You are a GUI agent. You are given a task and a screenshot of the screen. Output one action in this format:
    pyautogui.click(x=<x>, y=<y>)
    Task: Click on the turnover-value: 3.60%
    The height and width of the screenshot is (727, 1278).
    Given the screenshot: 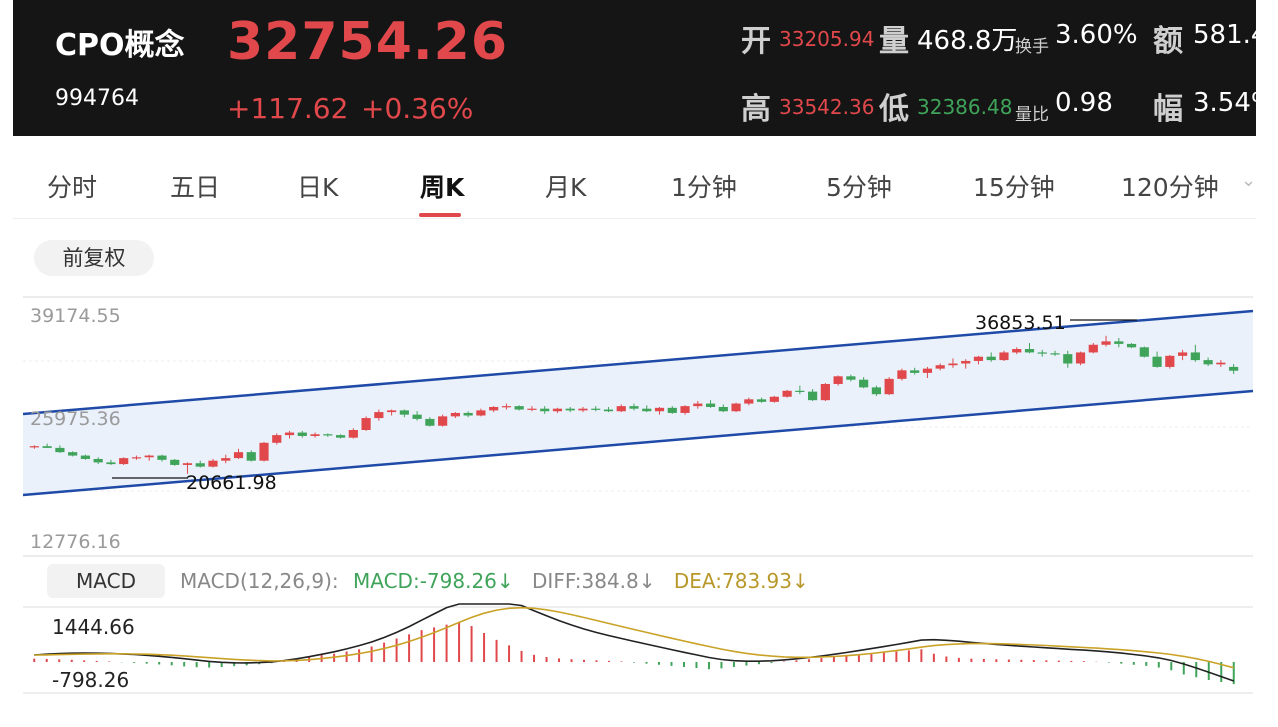 What is the action you would take?
    pyautogui.click(x=1096, y=35)
    